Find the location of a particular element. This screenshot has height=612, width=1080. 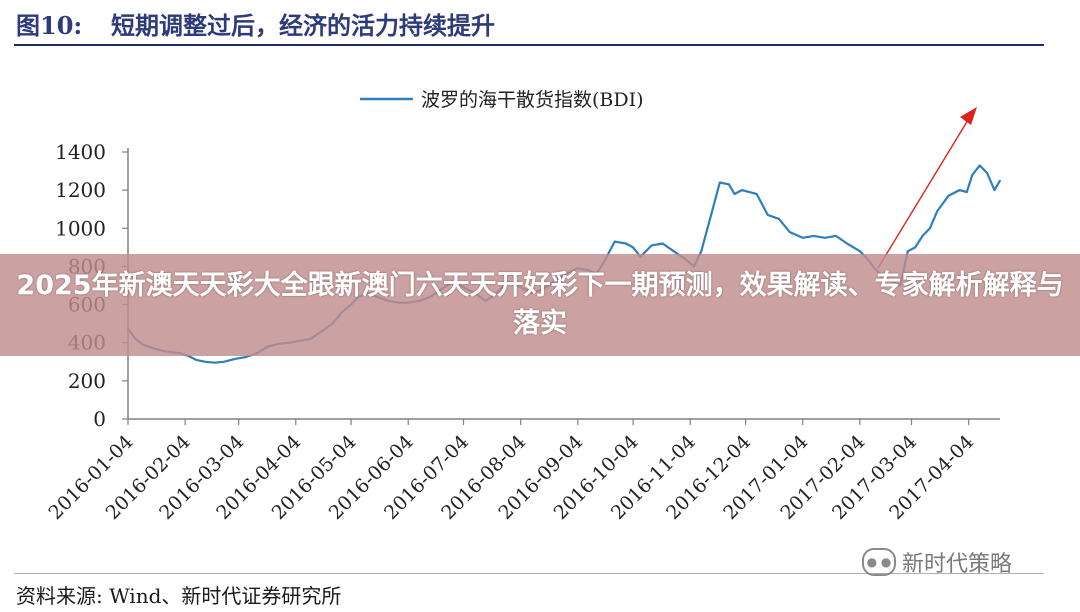

trend-arrow-line is located at coordinates (923, 194).